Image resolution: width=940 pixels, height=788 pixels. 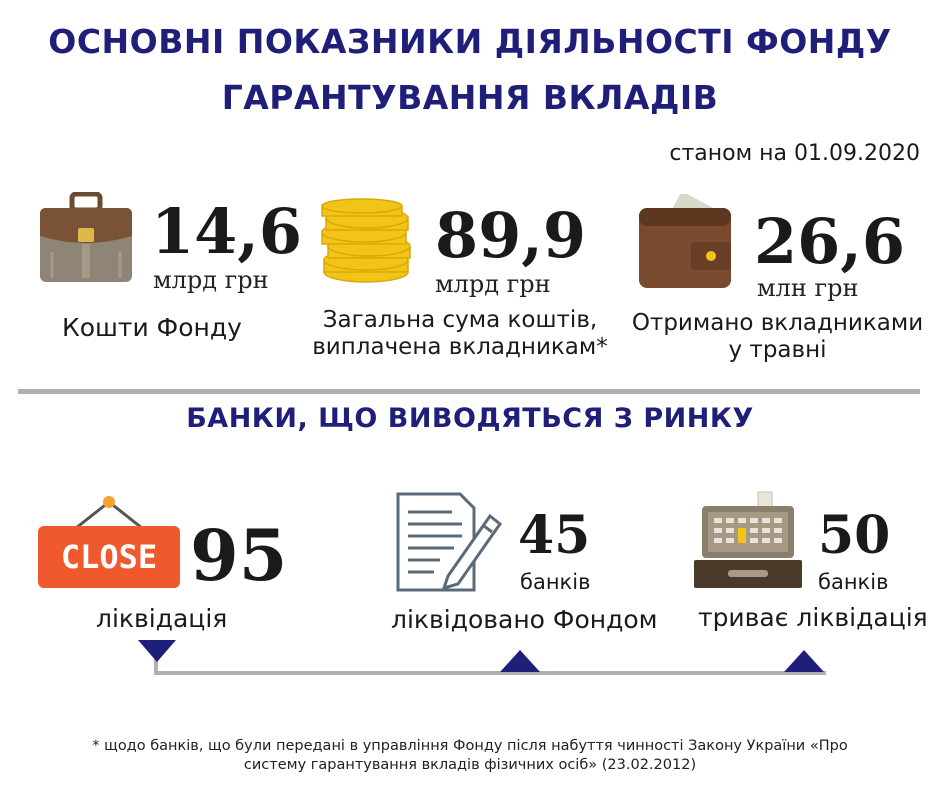 What do you see at coordinates (493, 284) in the screenshot?
I see `stat-unit-paid: млрд грн` at bounding box center [493, 284].